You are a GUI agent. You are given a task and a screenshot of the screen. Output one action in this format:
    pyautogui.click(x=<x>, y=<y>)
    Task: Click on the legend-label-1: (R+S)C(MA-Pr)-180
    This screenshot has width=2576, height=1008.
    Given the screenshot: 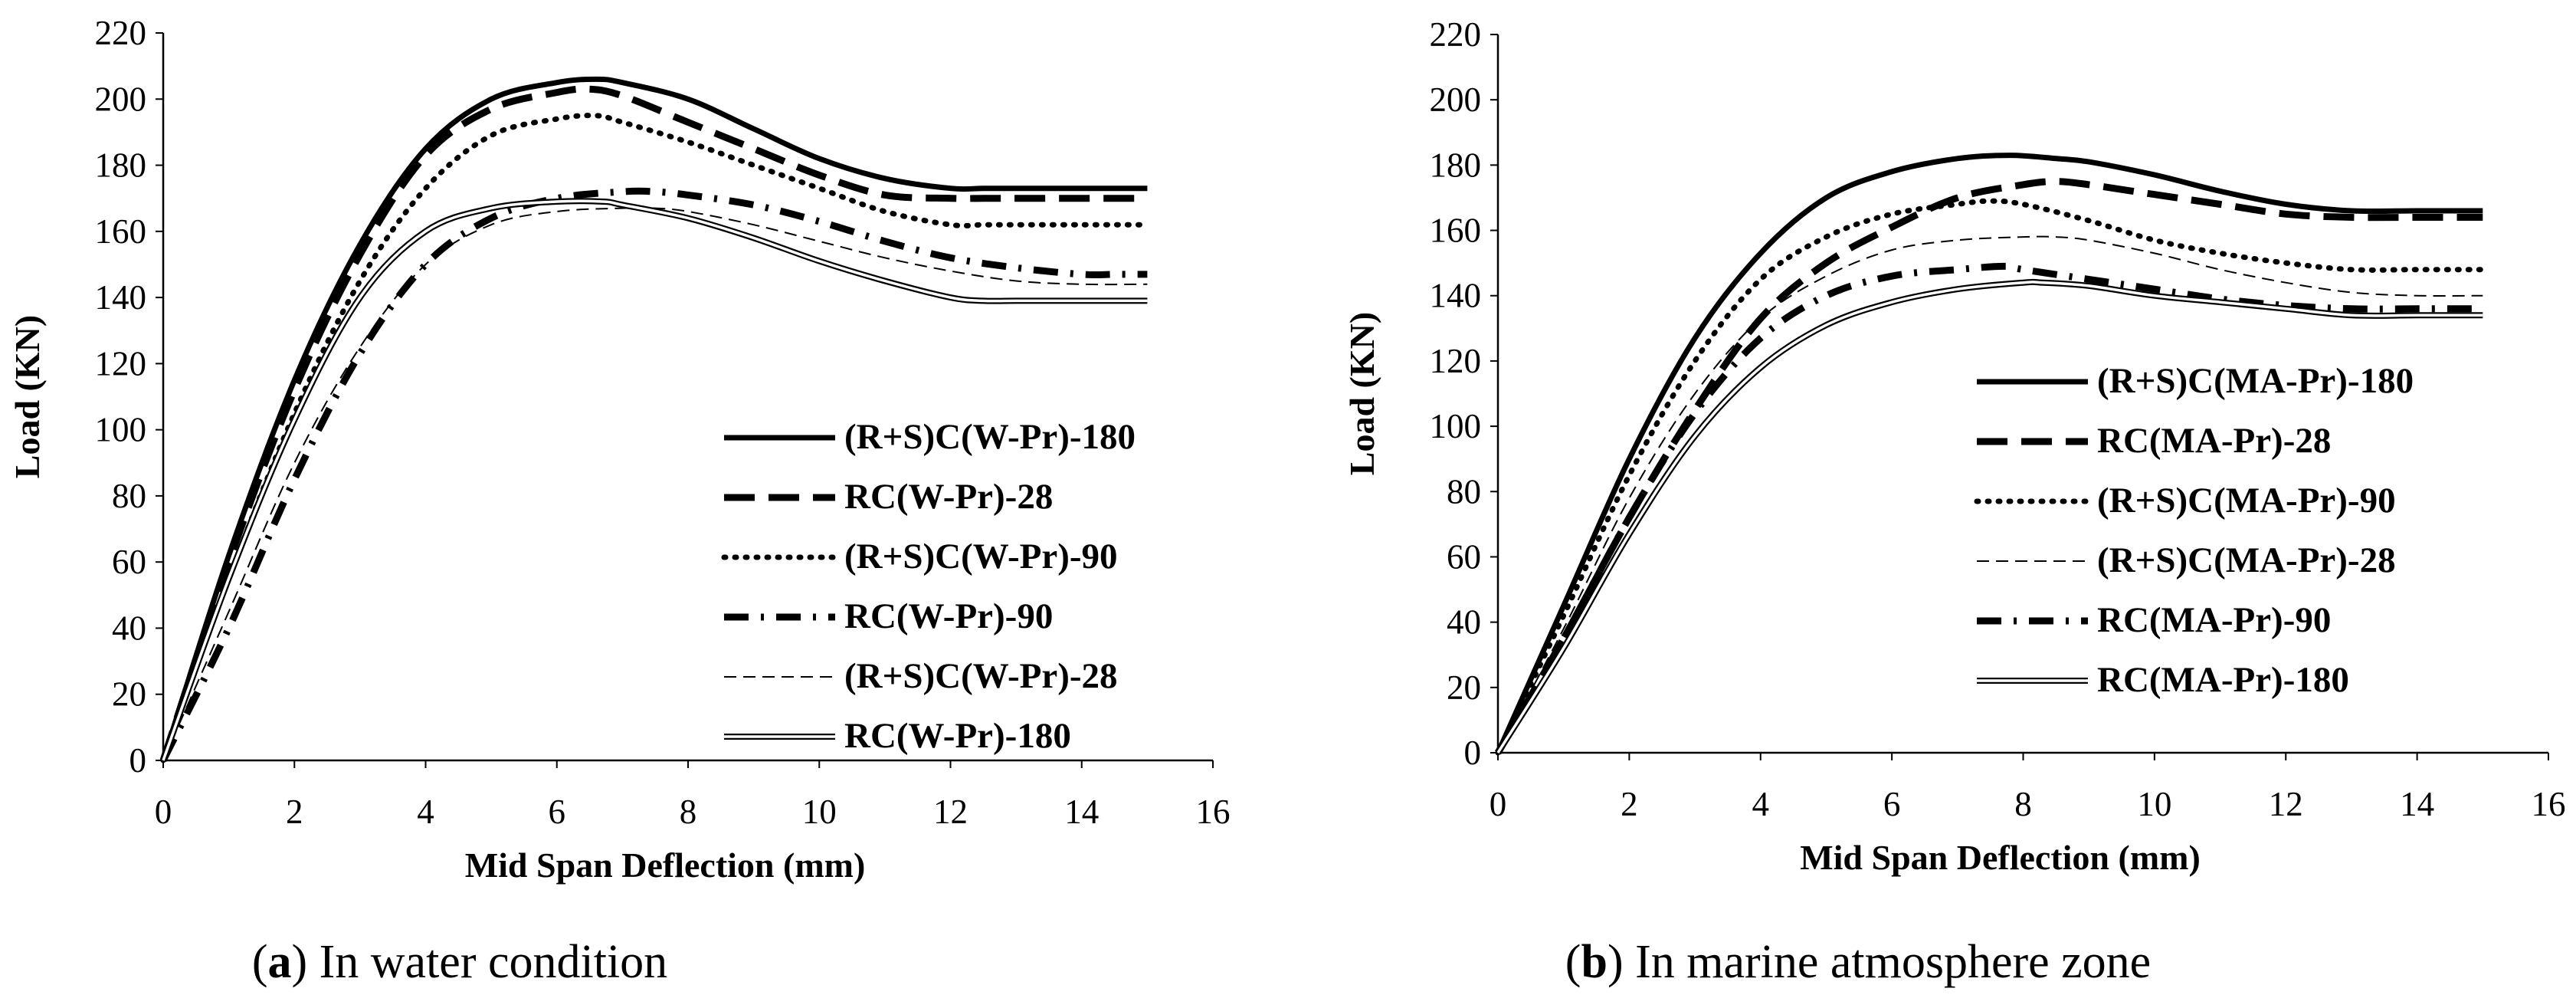 What is the action you would take?
    pyautogui.click(x=2255, y=381)
    